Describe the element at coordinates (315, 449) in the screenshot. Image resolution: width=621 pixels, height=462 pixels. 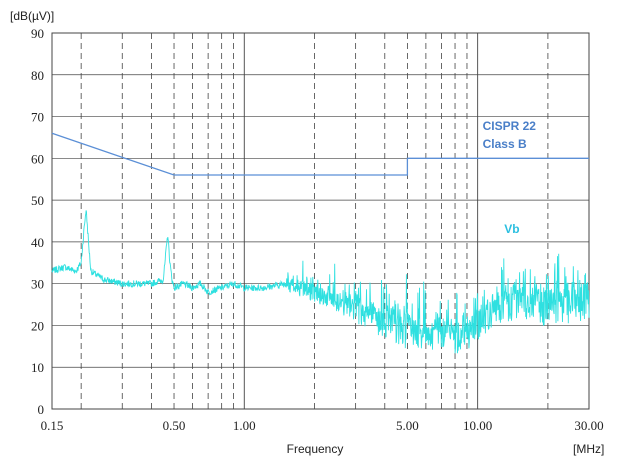
I see `x-axis-label: Frequency` at that location.